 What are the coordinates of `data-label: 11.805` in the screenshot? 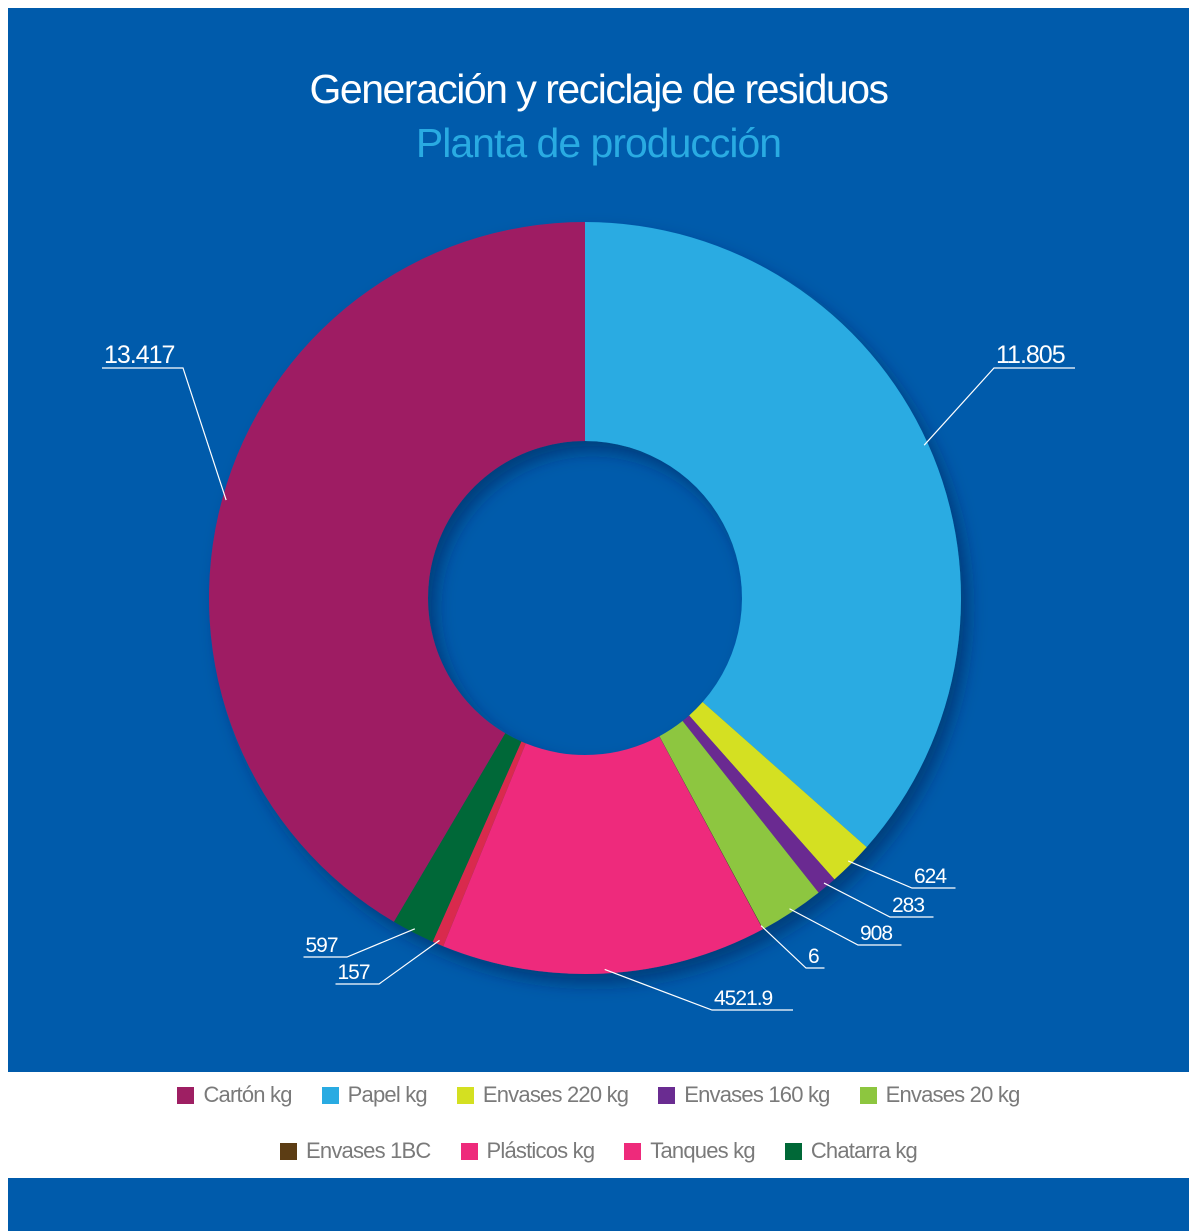 It's located at (1030, 355).